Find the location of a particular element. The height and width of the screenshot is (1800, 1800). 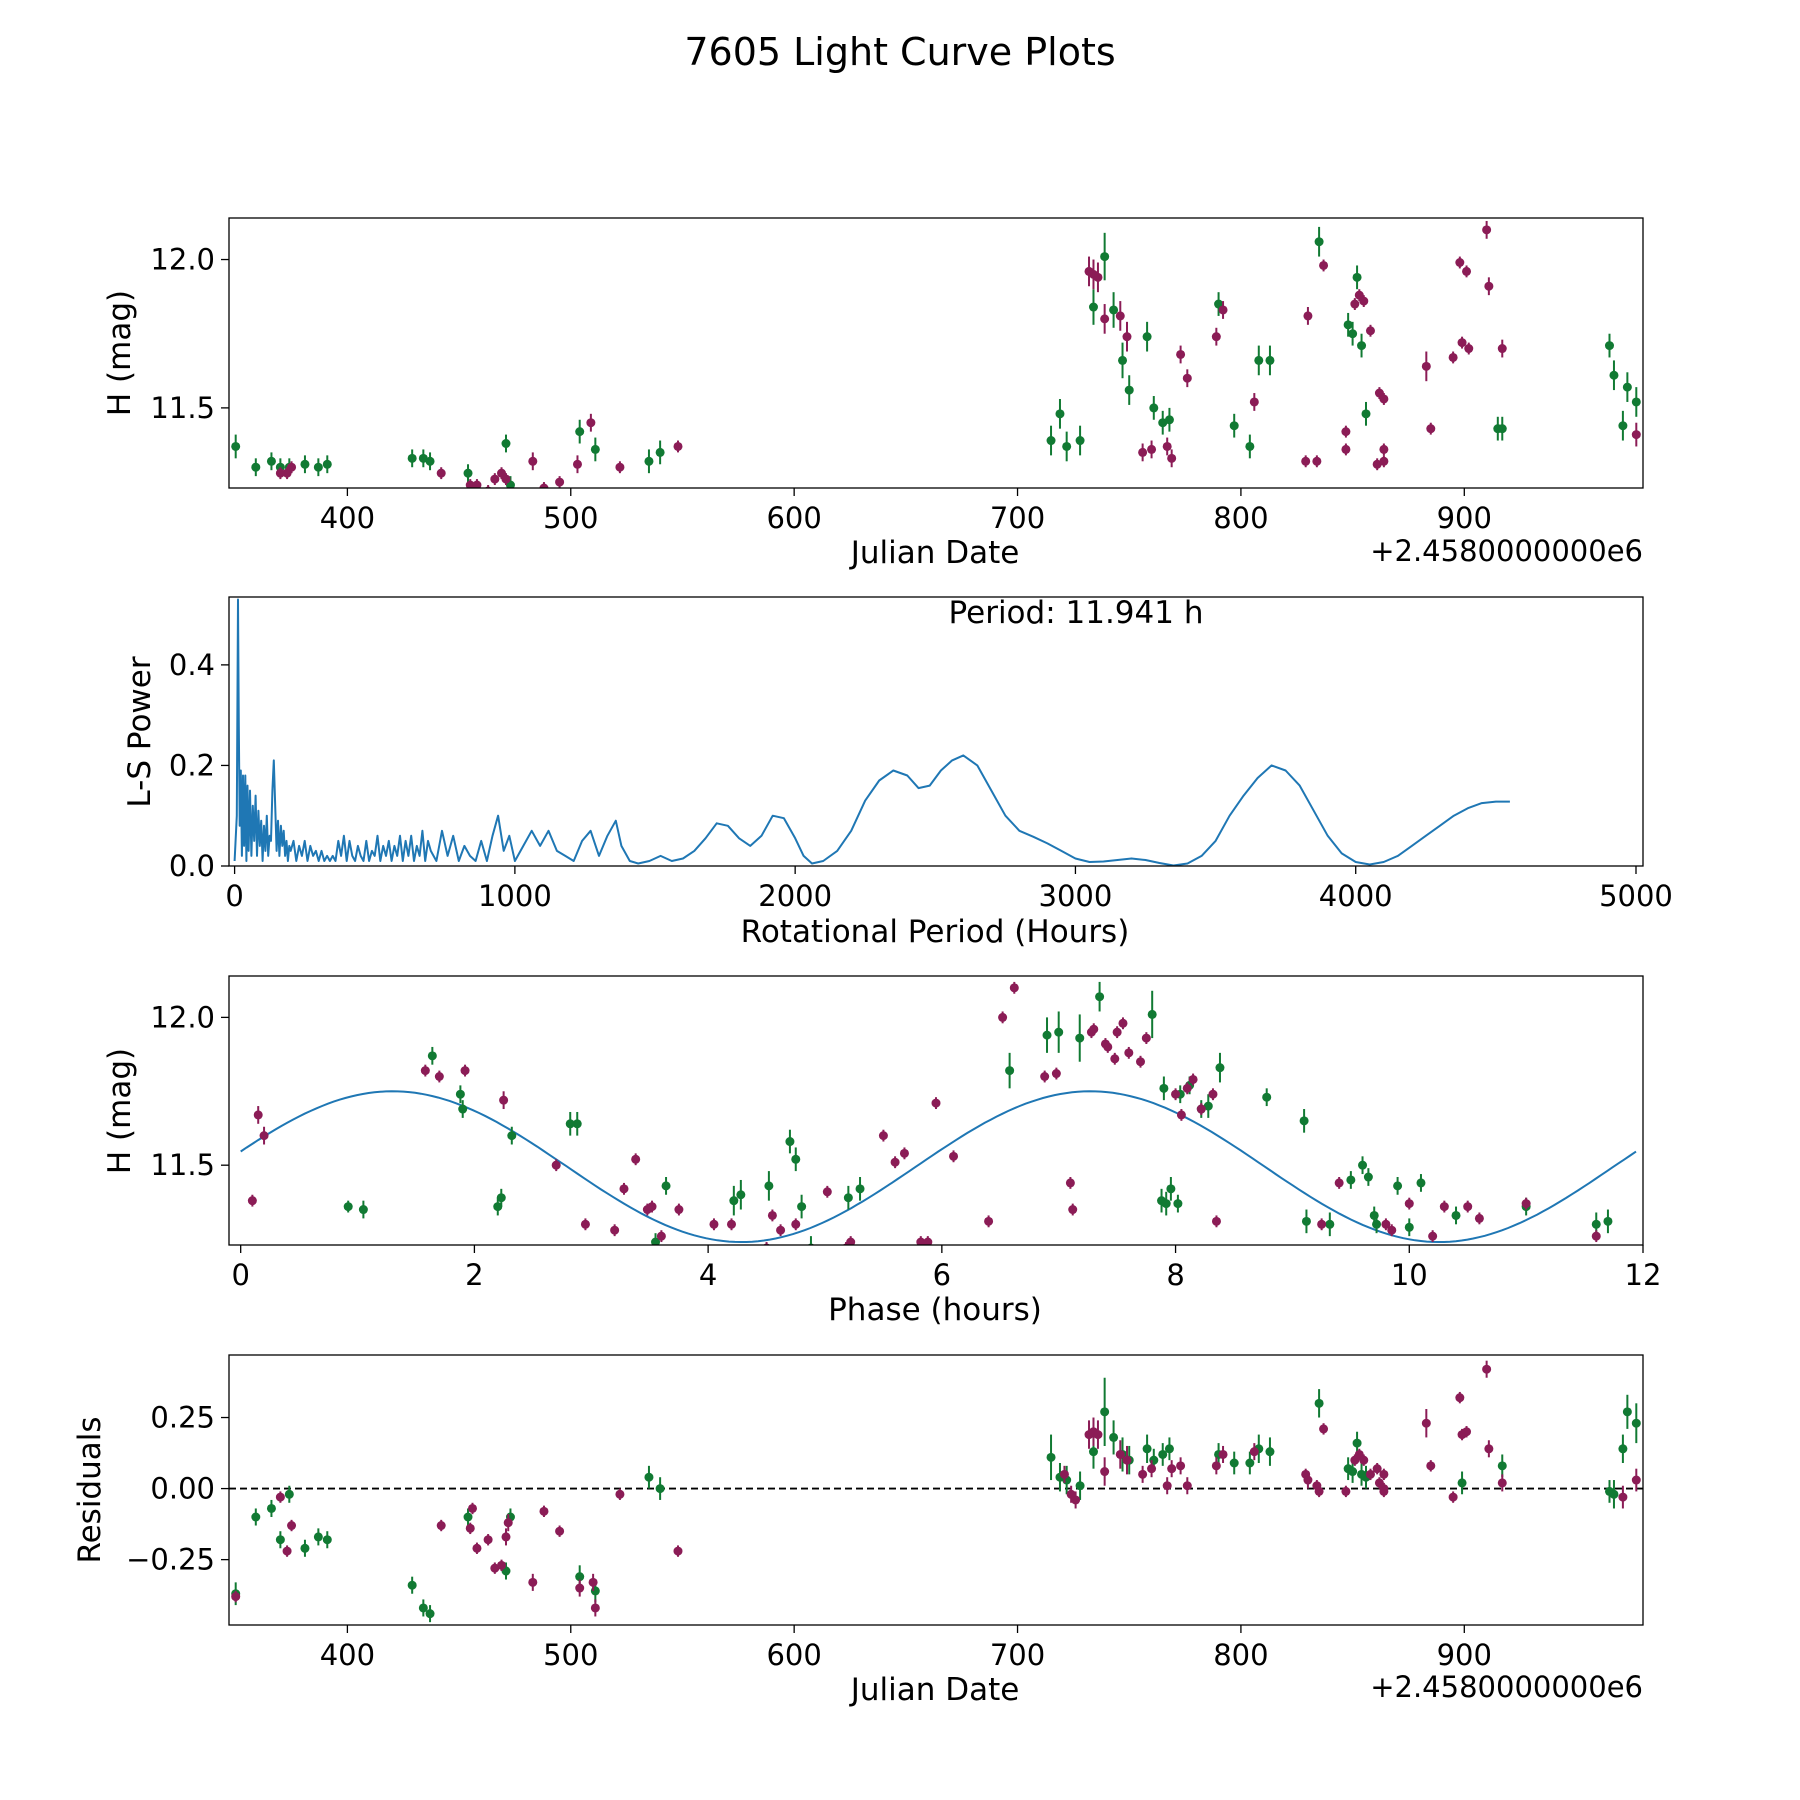

phased-xtick-label: 0 is located at coordinates (240, 1275).